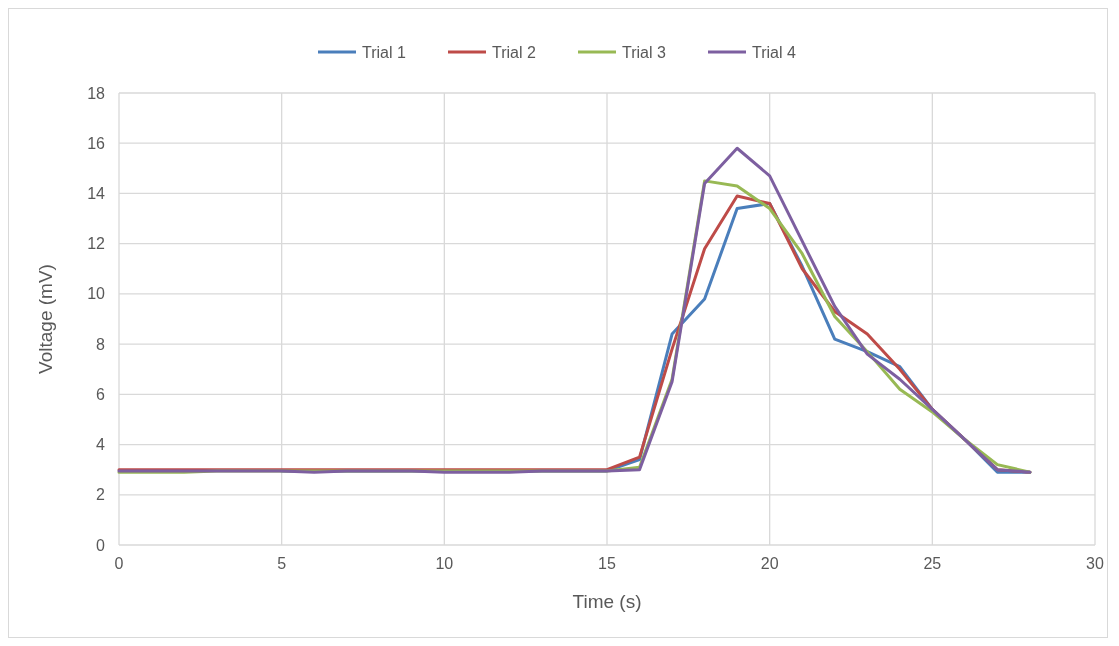  I want to click on legend-label: Trial 4, so click(774, 52).